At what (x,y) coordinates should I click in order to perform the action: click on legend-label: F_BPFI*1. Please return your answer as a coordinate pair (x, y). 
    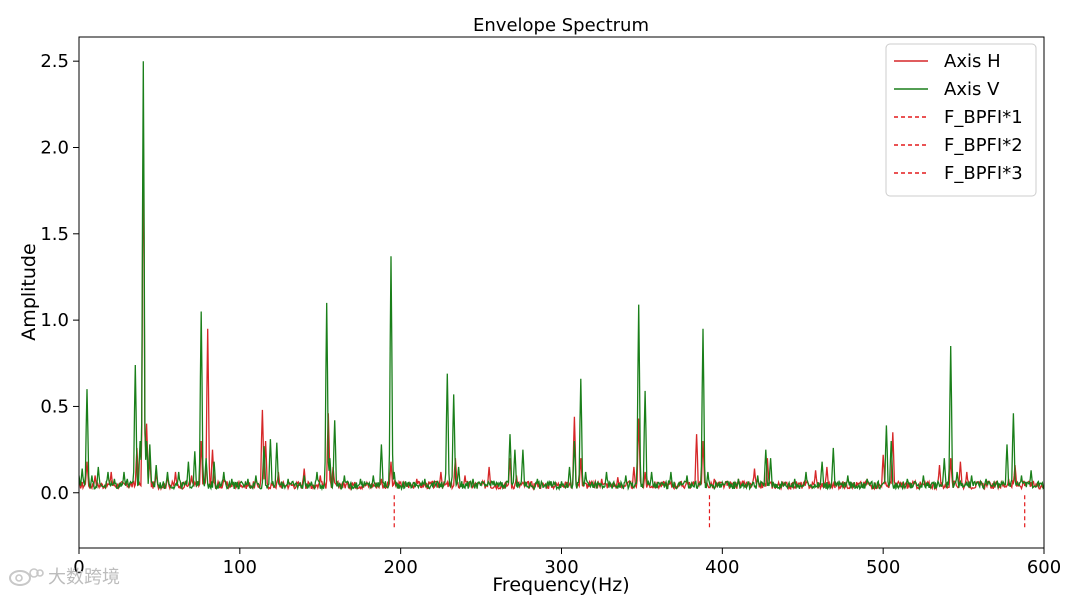
    Looking at the image, I should click on (983, 117).